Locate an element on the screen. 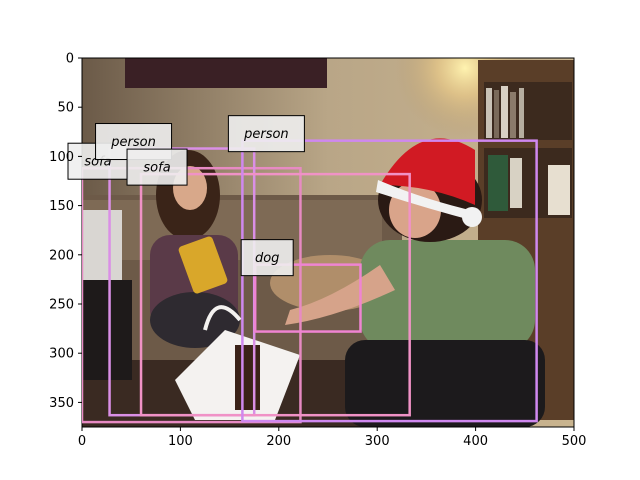 The height and width of the screenshot is (480, 640). x-tick-label: 300 is located at coordinates (377, 441).